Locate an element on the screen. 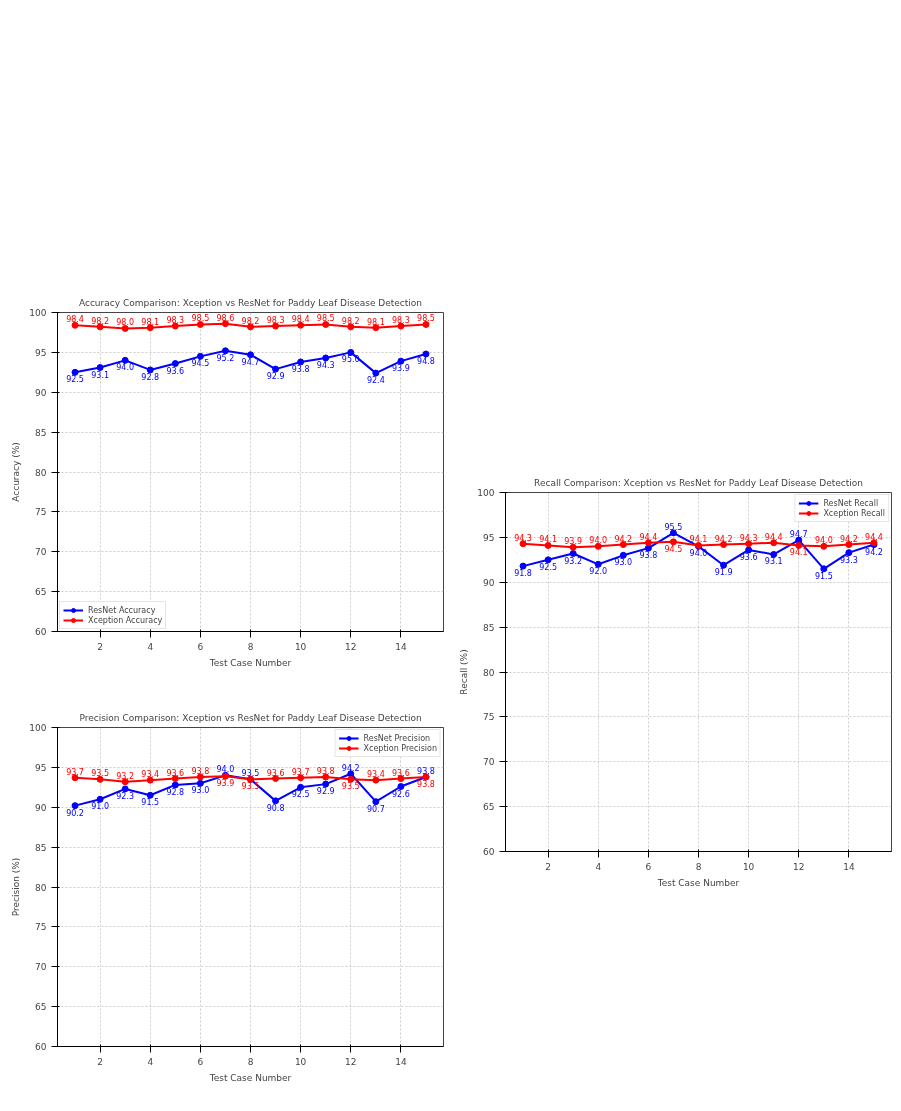 Image resolution: width=901 pixels, height=1111 pixels. y-axis-title: Precision (%) is located at coordinates (16, 887).